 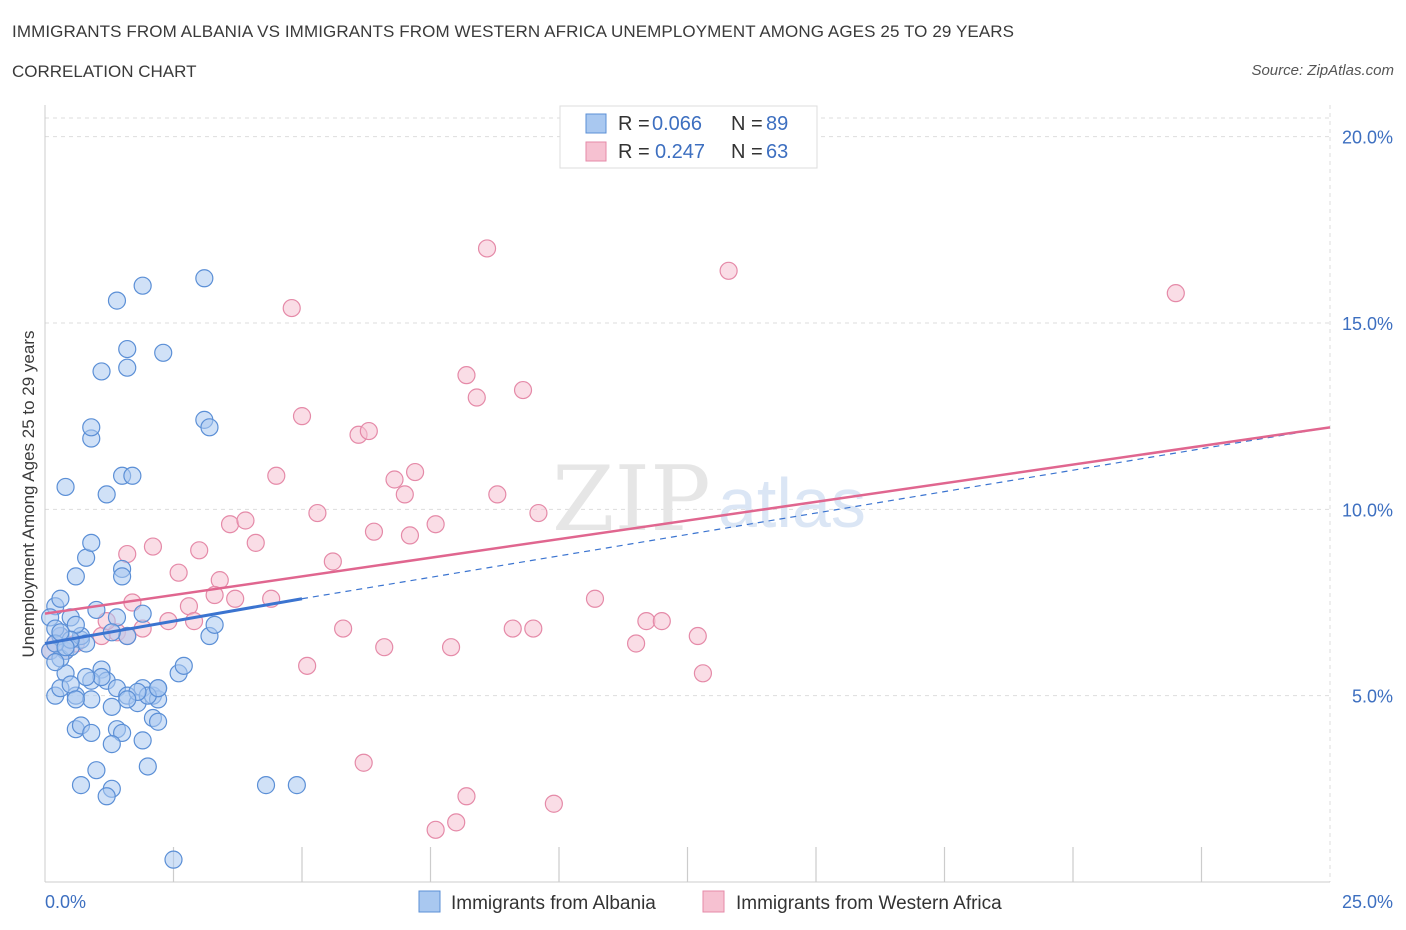 I want to click on bottom-legend-swatch-western-africa, so click(x=713, y=901).